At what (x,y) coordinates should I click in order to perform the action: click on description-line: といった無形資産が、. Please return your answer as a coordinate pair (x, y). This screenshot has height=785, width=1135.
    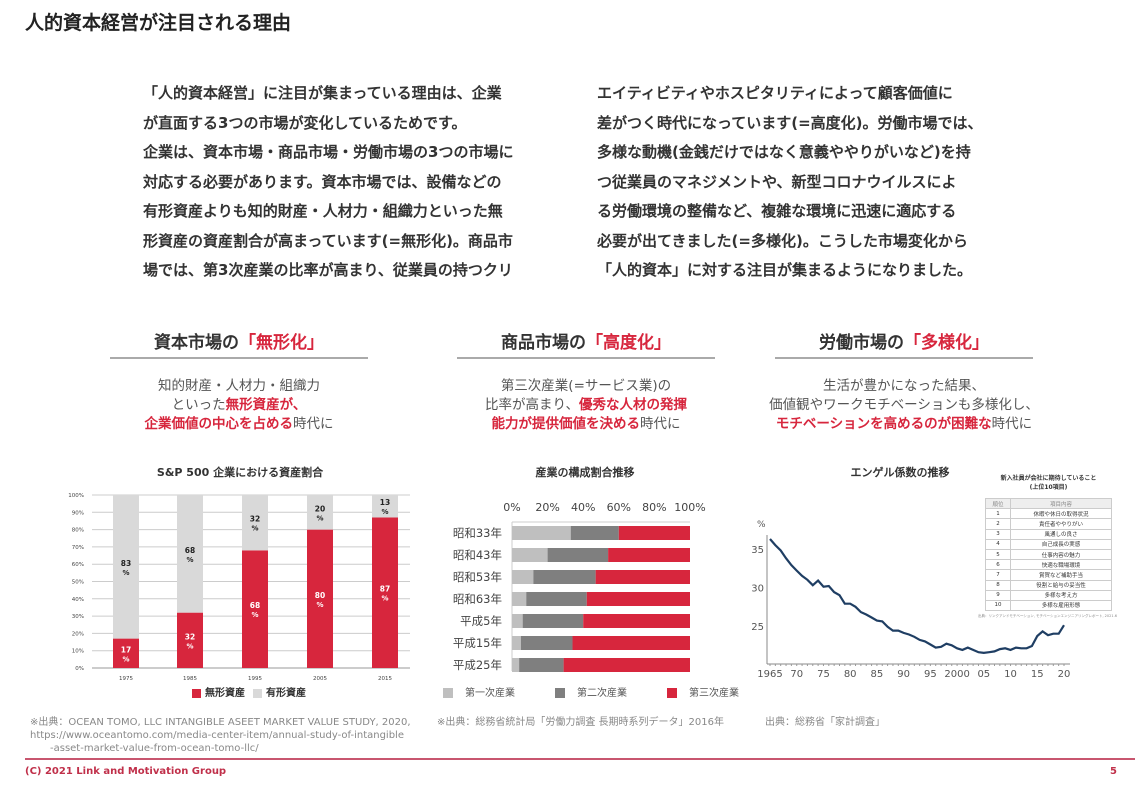
    Looking at the image, I should click on (239, 405).